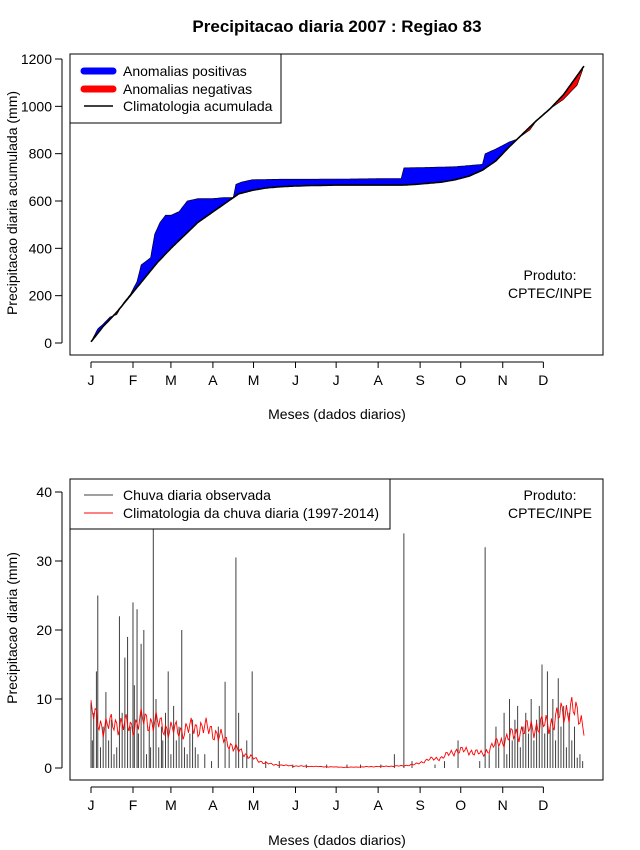 This screenshot has width=640, height=850. What do you see at coordinates (12, 203) in the screenshot?
I see `top-y-axis-label: Precipitacao diaria acumulada (mm)` at bounding box center [12, 203].